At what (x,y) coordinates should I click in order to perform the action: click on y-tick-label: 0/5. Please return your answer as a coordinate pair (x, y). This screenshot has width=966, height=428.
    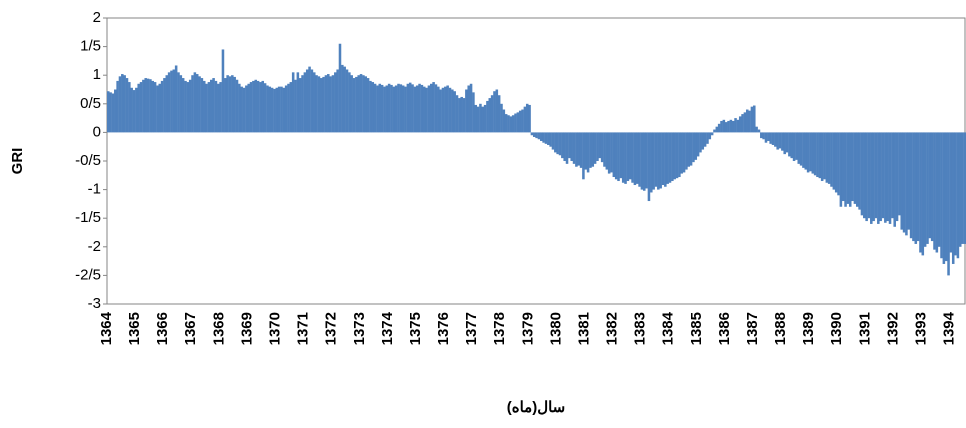
    Looking at the image, I should click on (90, 103).